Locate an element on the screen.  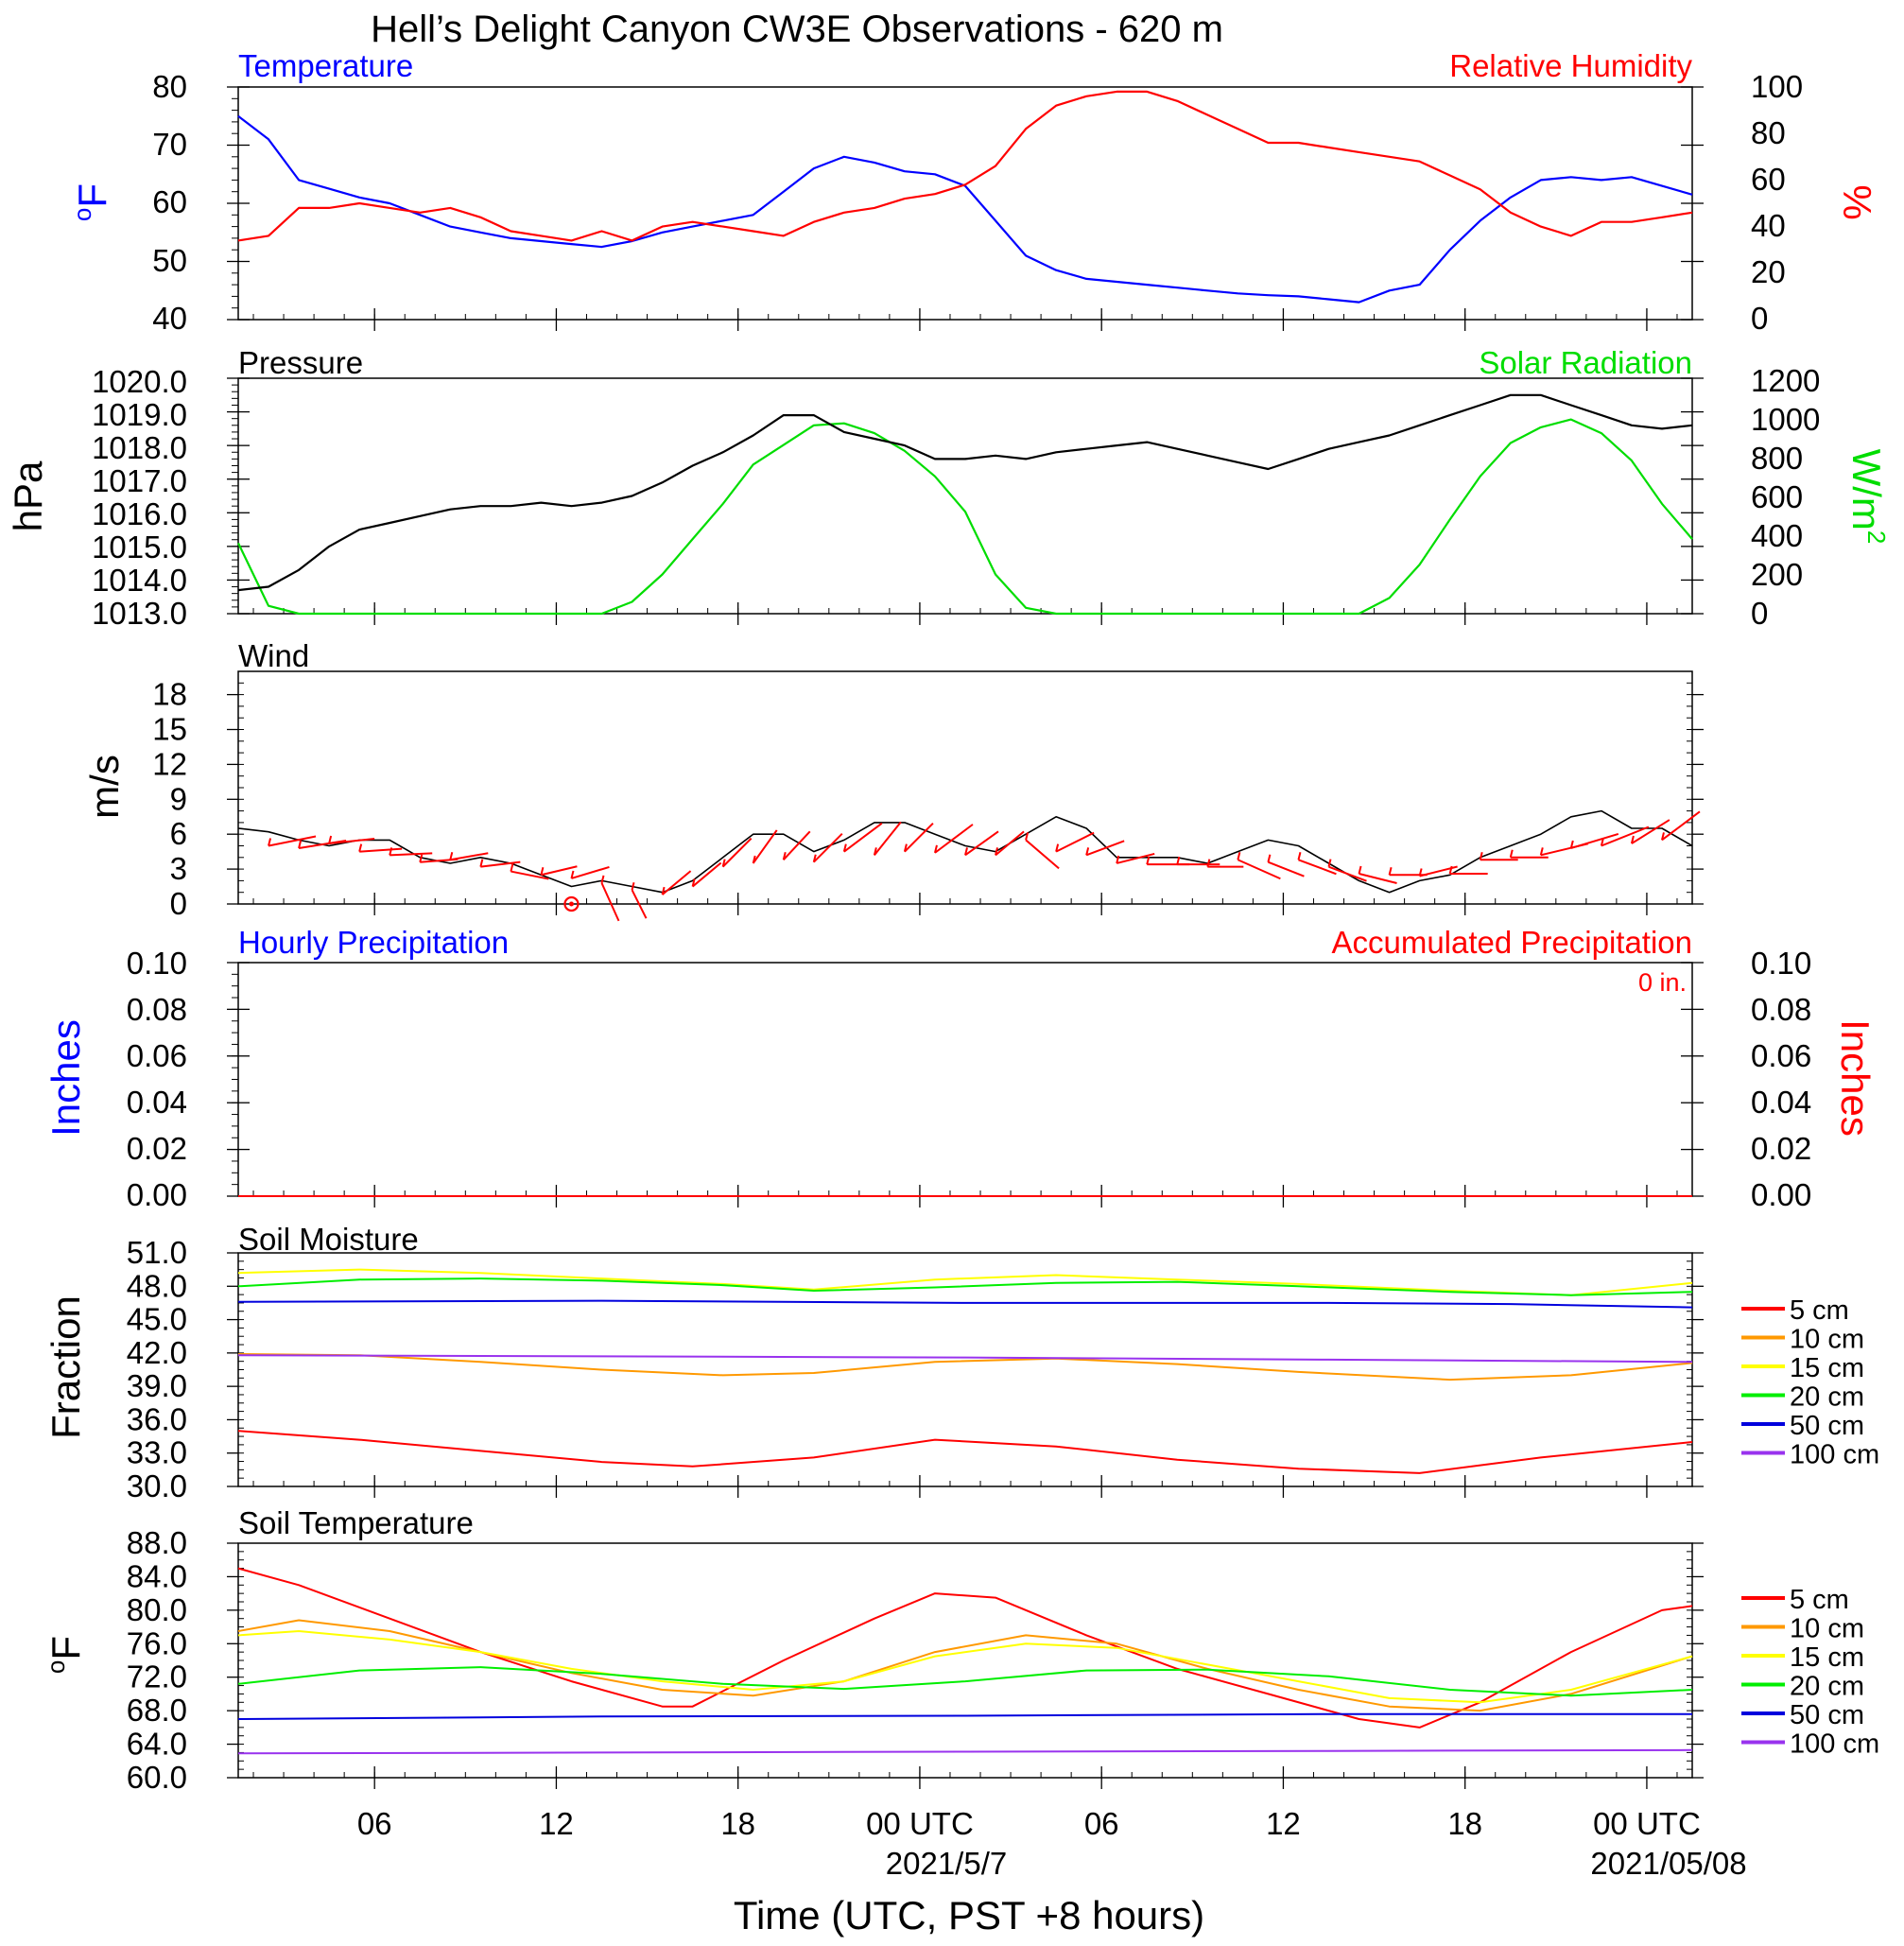
ytick-label: 9 is located at coordinates (178, 799).